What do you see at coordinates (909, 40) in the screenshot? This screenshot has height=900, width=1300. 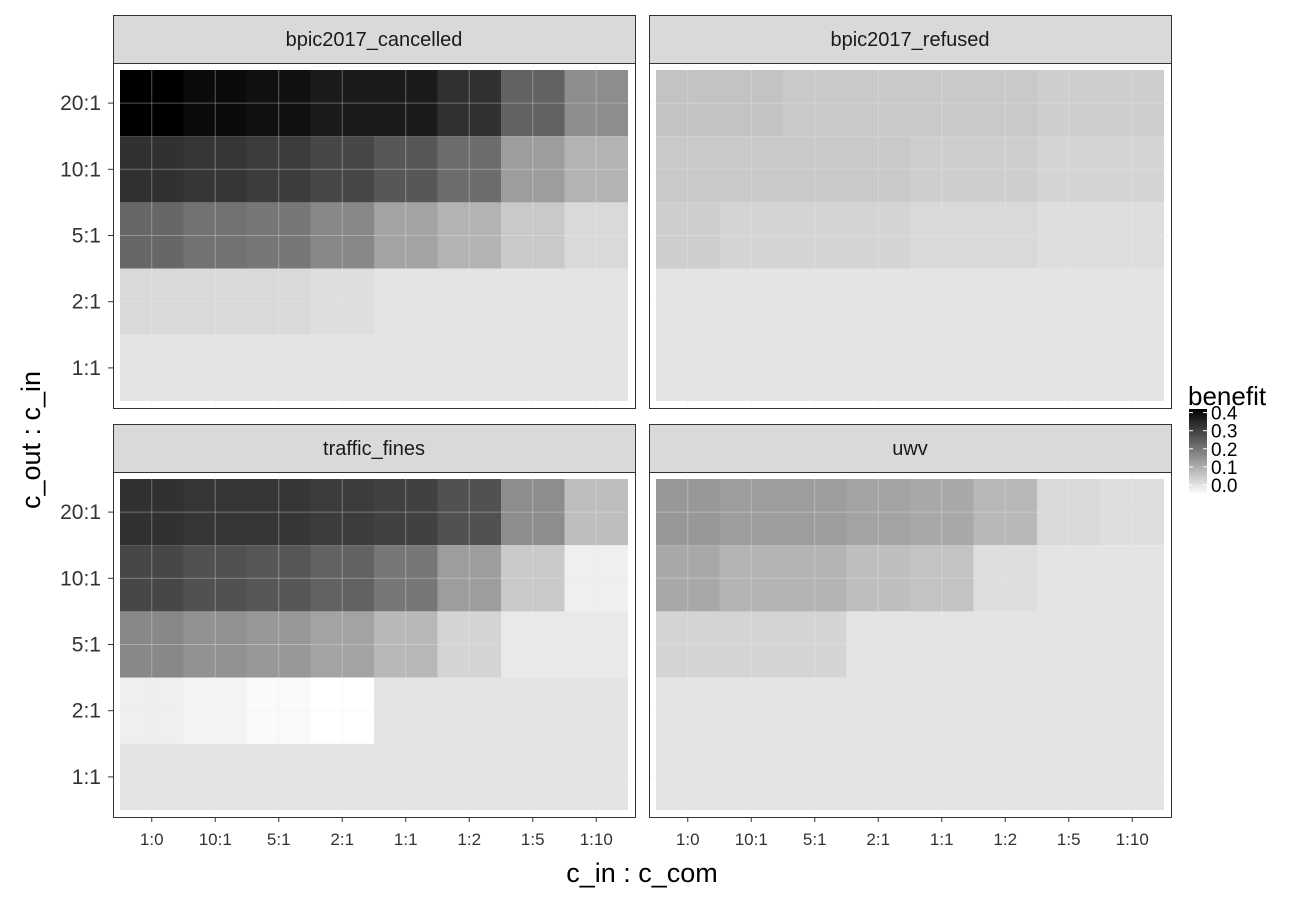 I see `facet-strip-label: bpic2017_refused` at bounding box center [909, 40].